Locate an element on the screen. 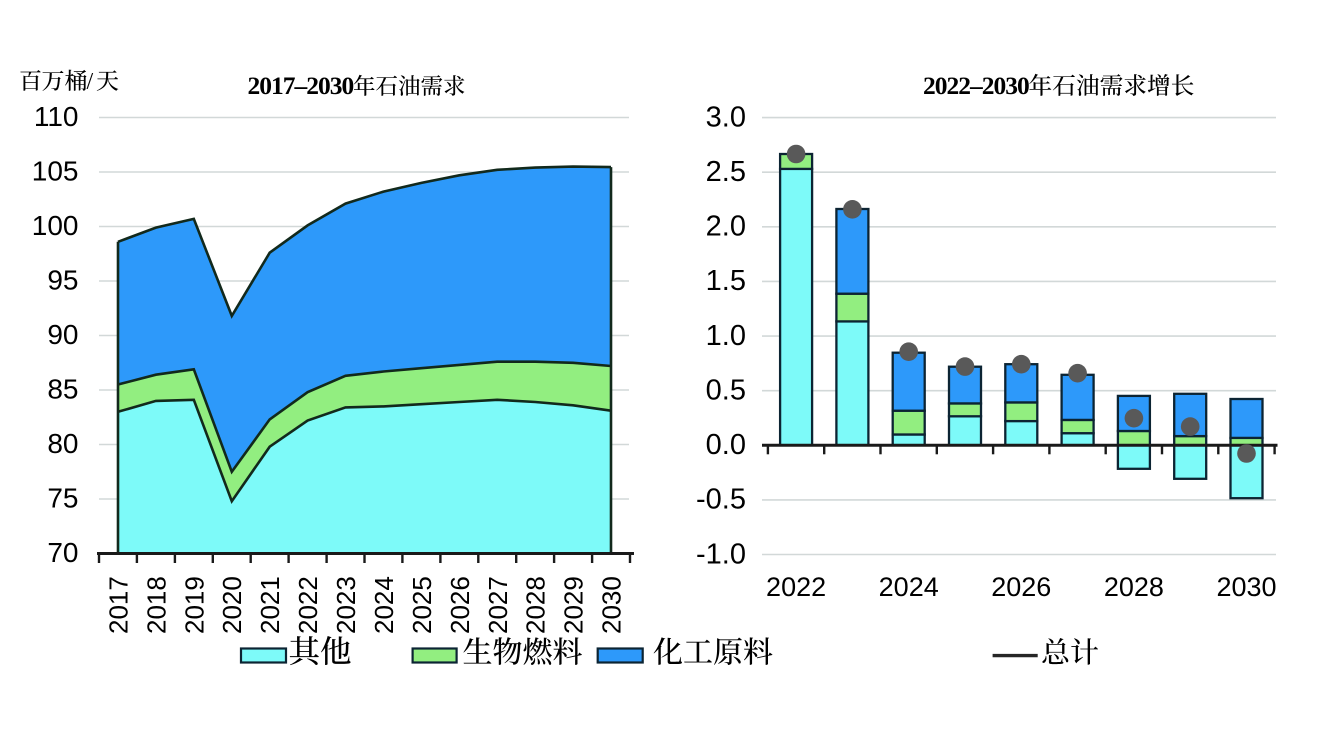 This screenshot has height=743, width=1327. svg-text: 2022–2030 is located at coordinates (976, 85).